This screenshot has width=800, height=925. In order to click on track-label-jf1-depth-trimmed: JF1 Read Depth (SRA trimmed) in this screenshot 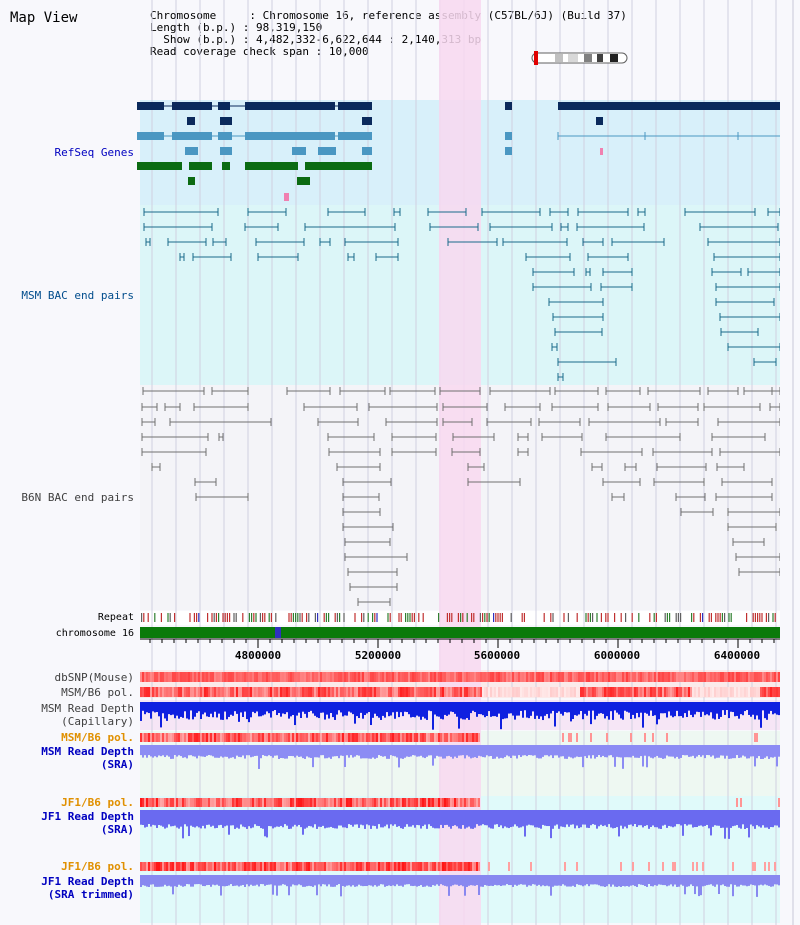, I will do `click(87, 888)`.